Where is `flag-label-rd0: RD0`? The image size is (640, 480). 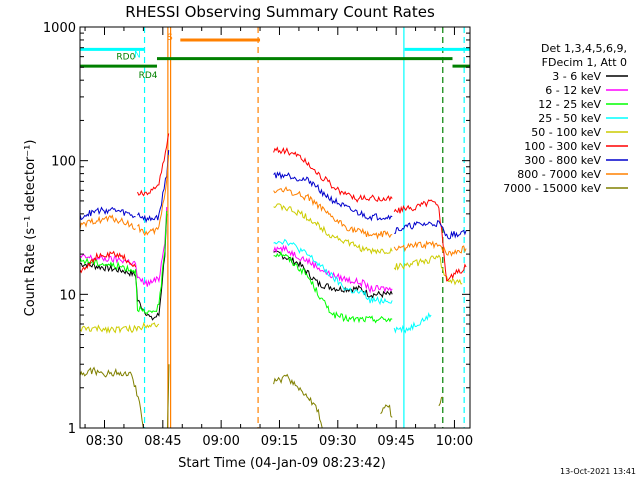 flag-label-rd0: RD0 is located at coordinates (125, 58).